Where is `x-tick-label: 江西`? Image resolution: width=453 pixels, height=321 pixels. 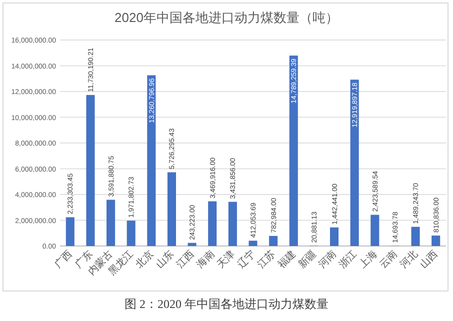
x-tick-label: 江西 is located at coordinates (185, 259).